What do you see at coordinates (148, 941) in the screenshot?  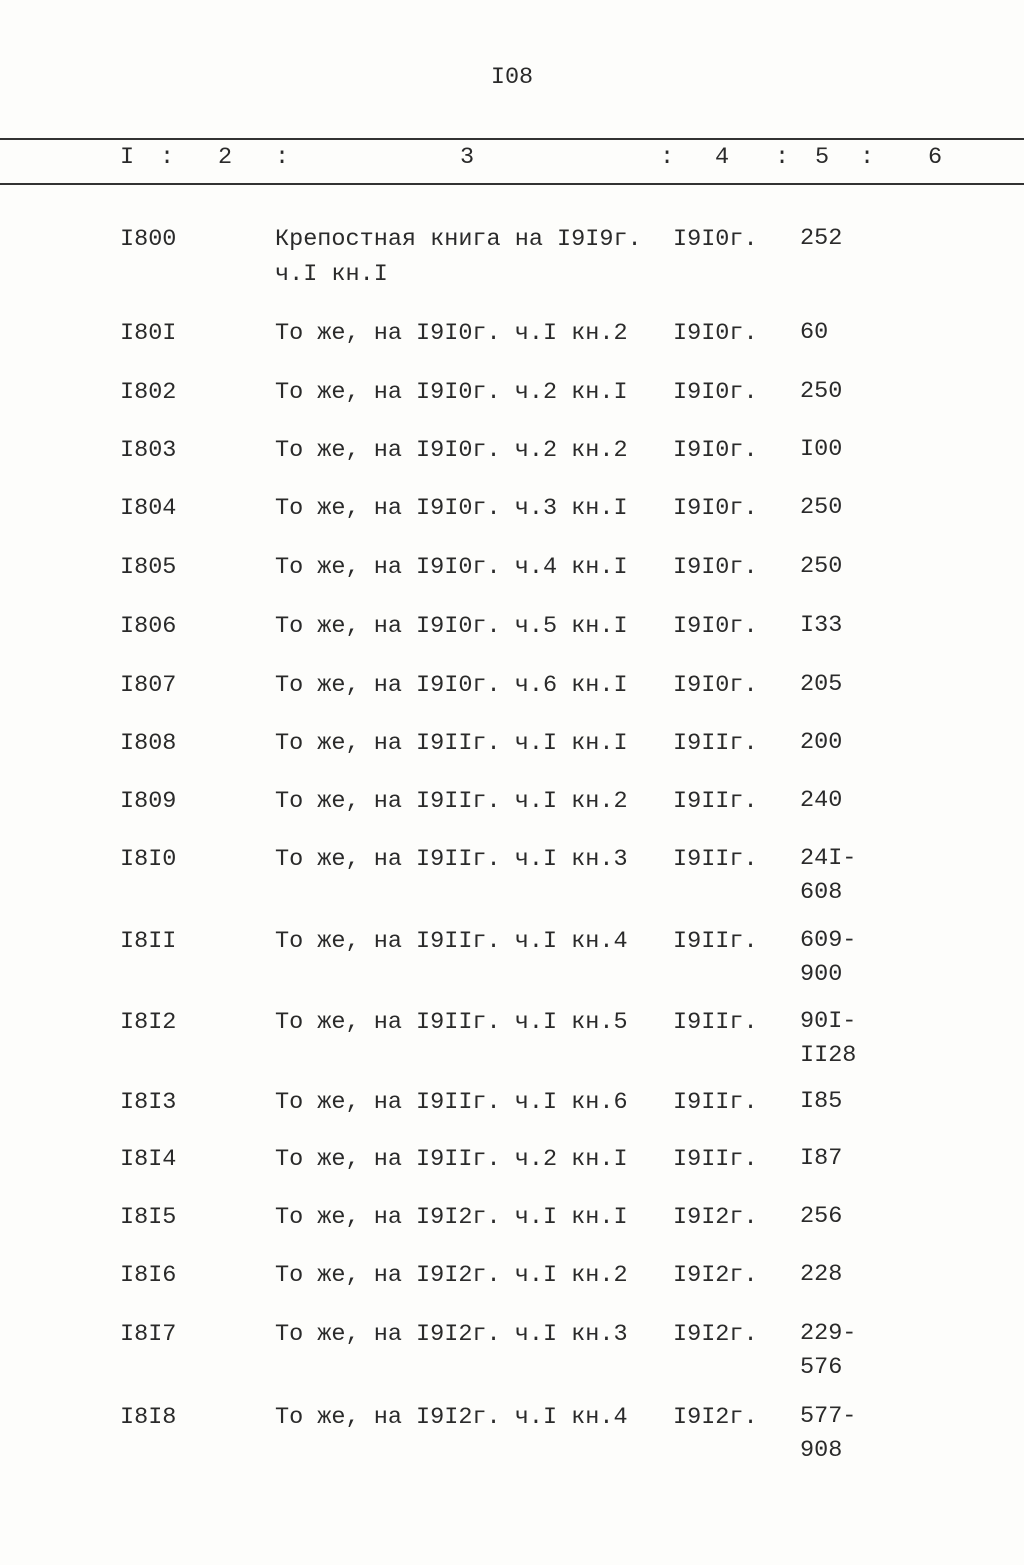 I see `item-number: I8II` at bounding box center [148, 941].